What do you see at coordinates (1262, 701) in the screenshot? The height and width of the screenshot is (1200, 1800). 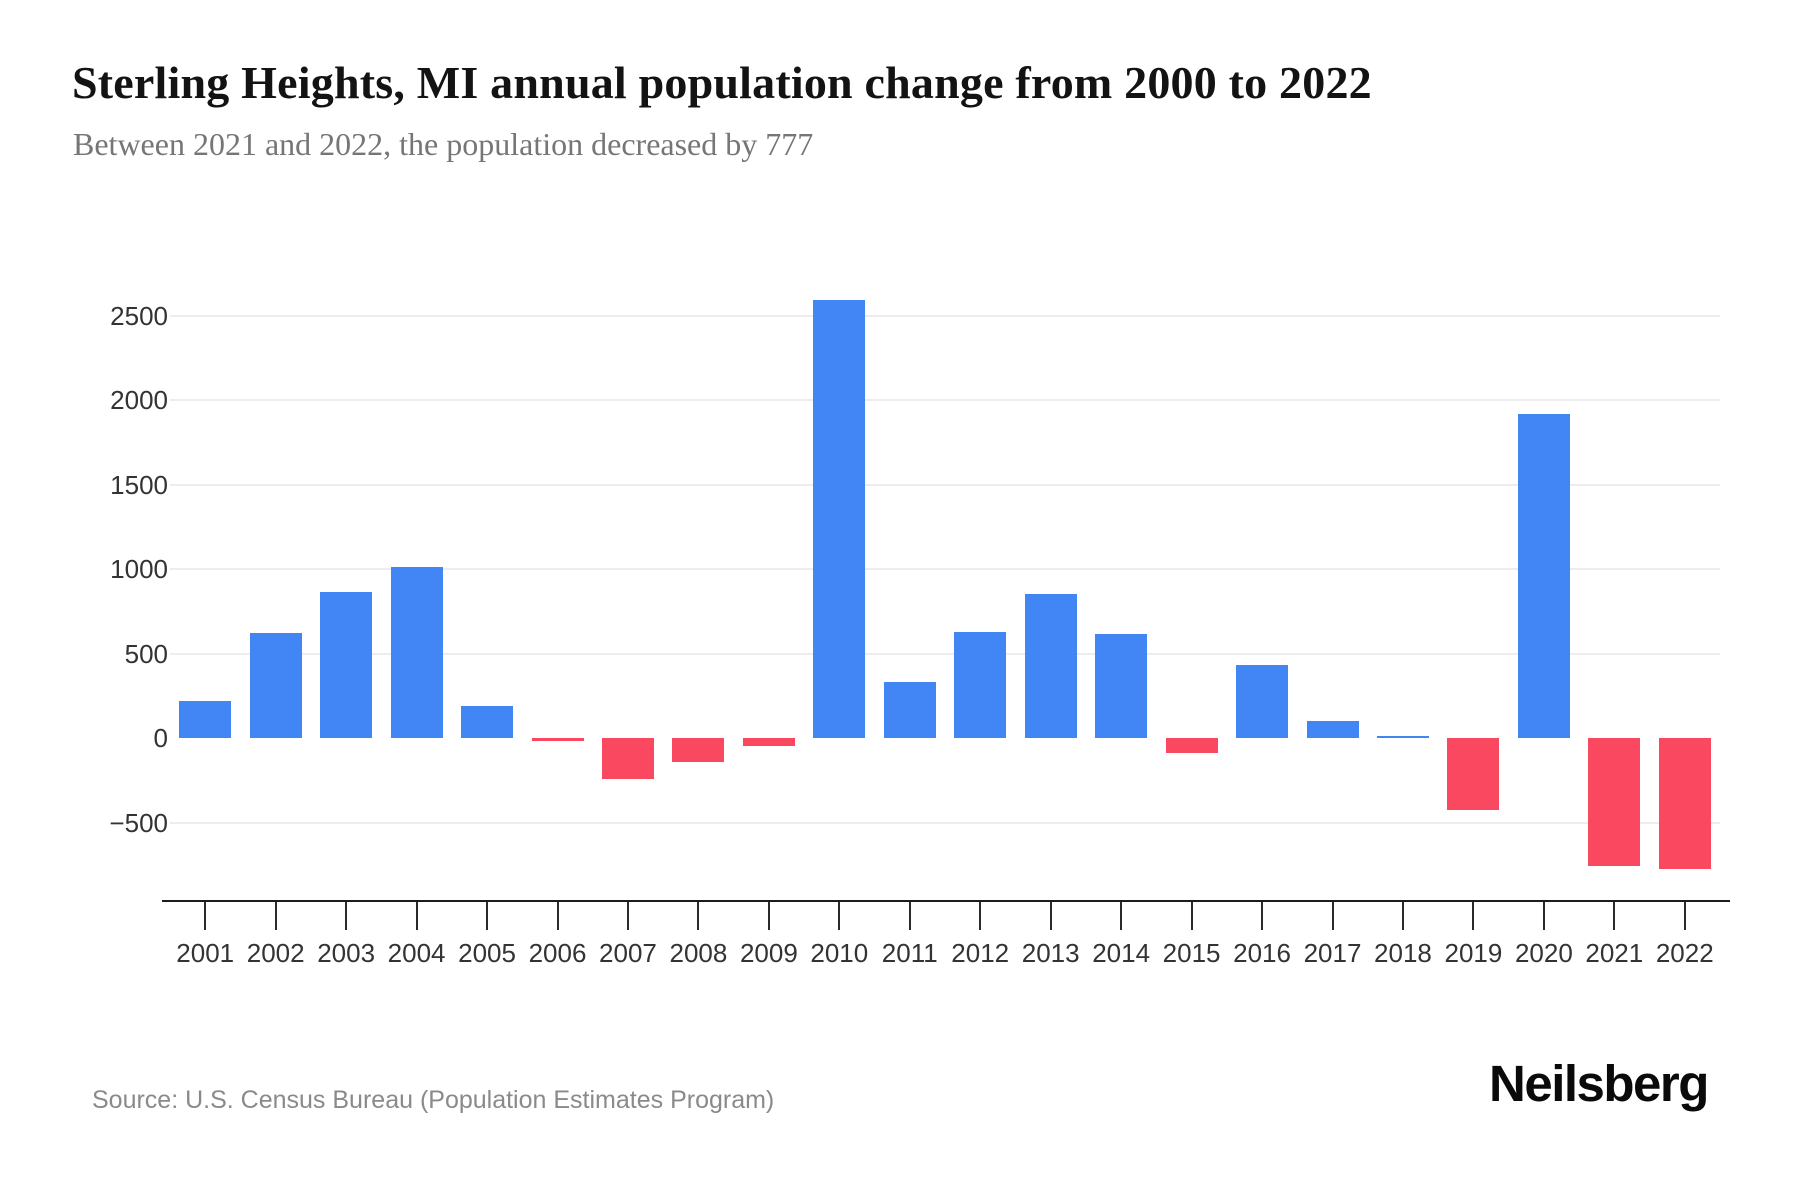 I see `bar-2016` at bounding box center [1262, 701].